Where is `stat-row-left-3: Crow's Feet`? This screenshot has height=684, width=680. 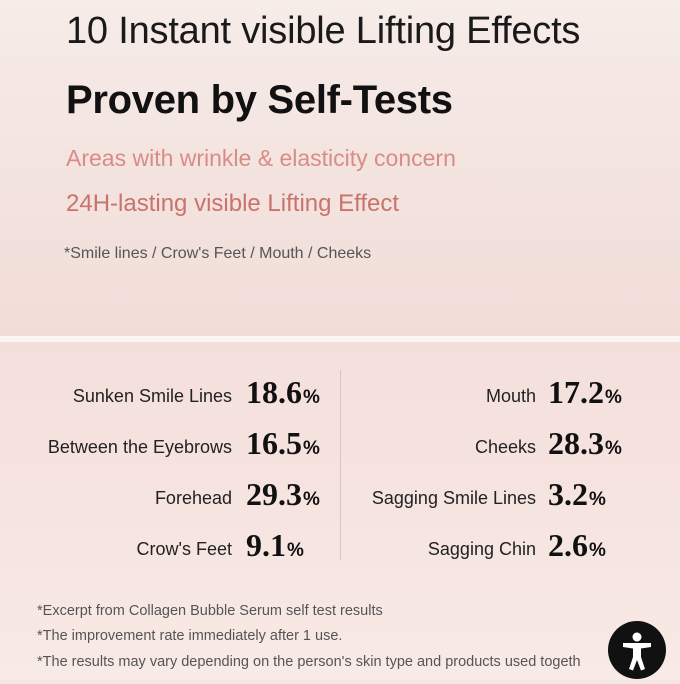 stat-row-left-3: Crow's Feet is located at coordinates (126, 544).